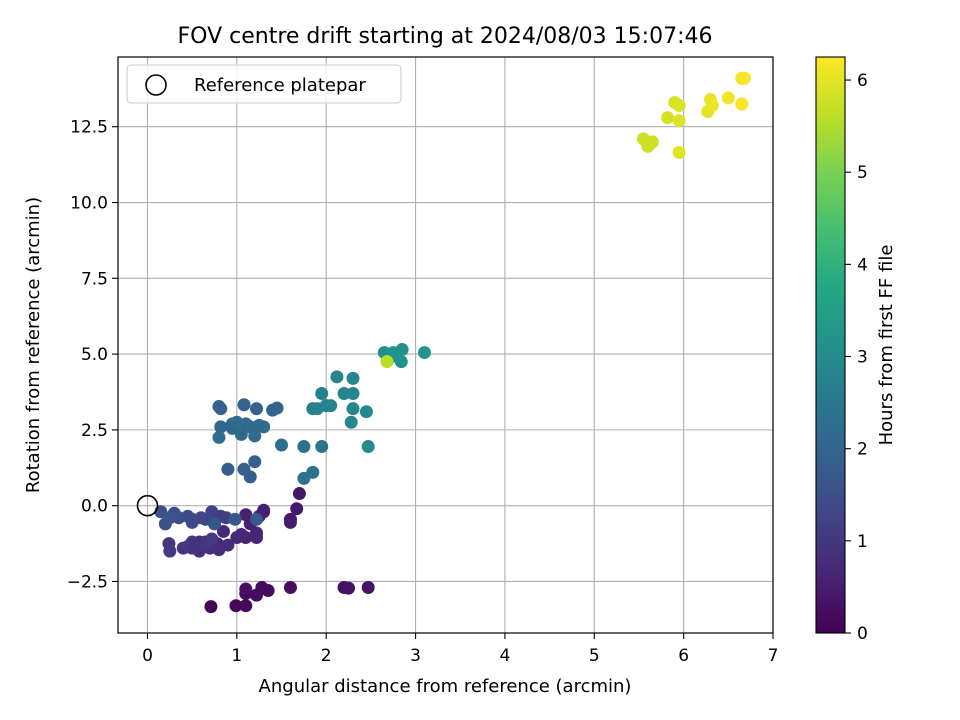  What do you see at coordinates (87, 582) in the screenshot?
I see `y-tick-label: −2.5` at bounding box center [87, 582].